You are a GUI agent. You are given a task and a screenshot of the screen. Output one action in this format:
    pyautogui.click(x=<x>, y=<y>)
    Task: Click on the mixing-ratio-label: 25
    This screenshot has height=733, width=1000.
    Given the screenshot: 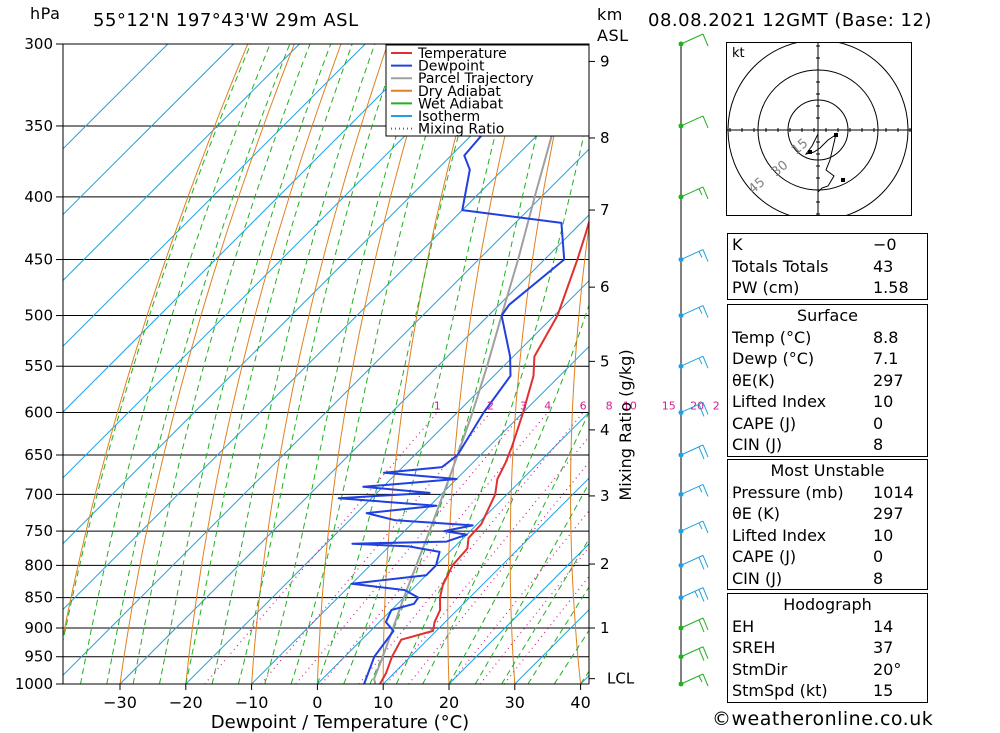 What is the action you would take?
    pyautogui.click(x=716, y=405)
    